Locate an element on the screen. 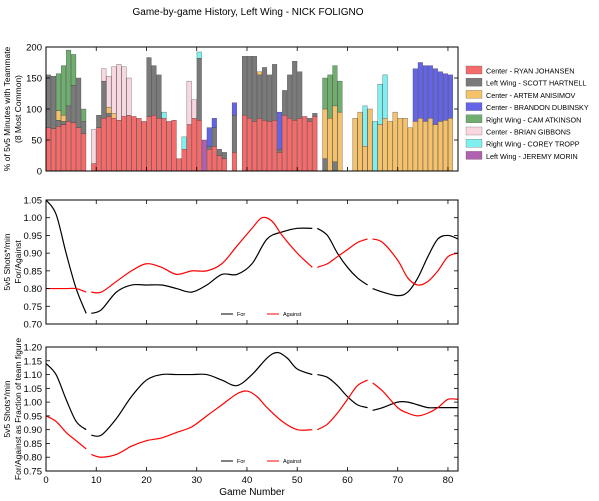 The height and width of the screenshot is (501, 599). y-tick-label: 1.05 is located at coordinates (33, 389).